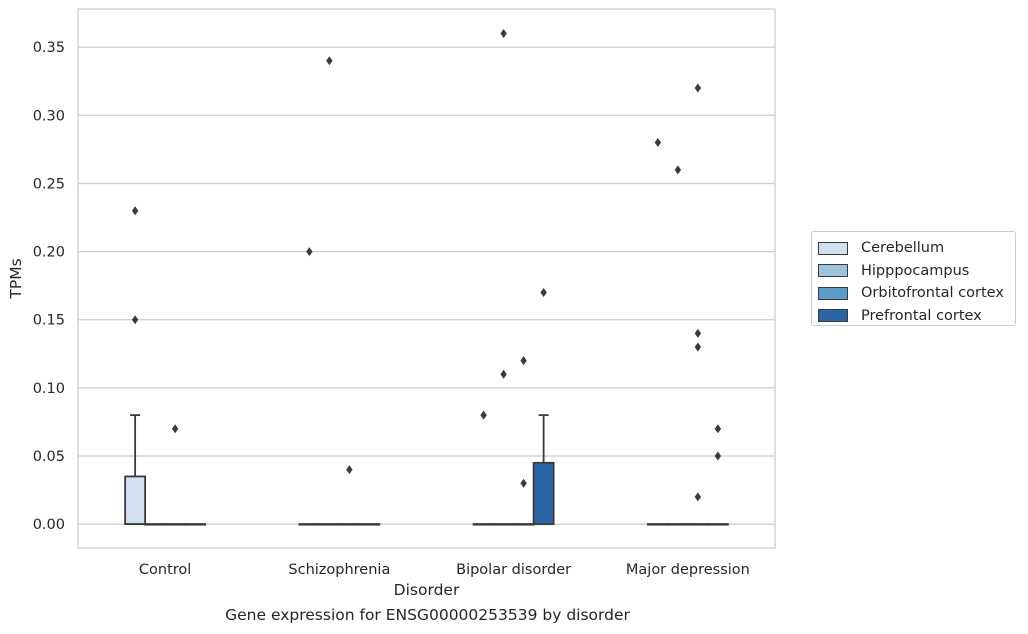  Describe the element at coordinates (165, 570) in the screenshot. I see `x-tick-label: Control` at that location.